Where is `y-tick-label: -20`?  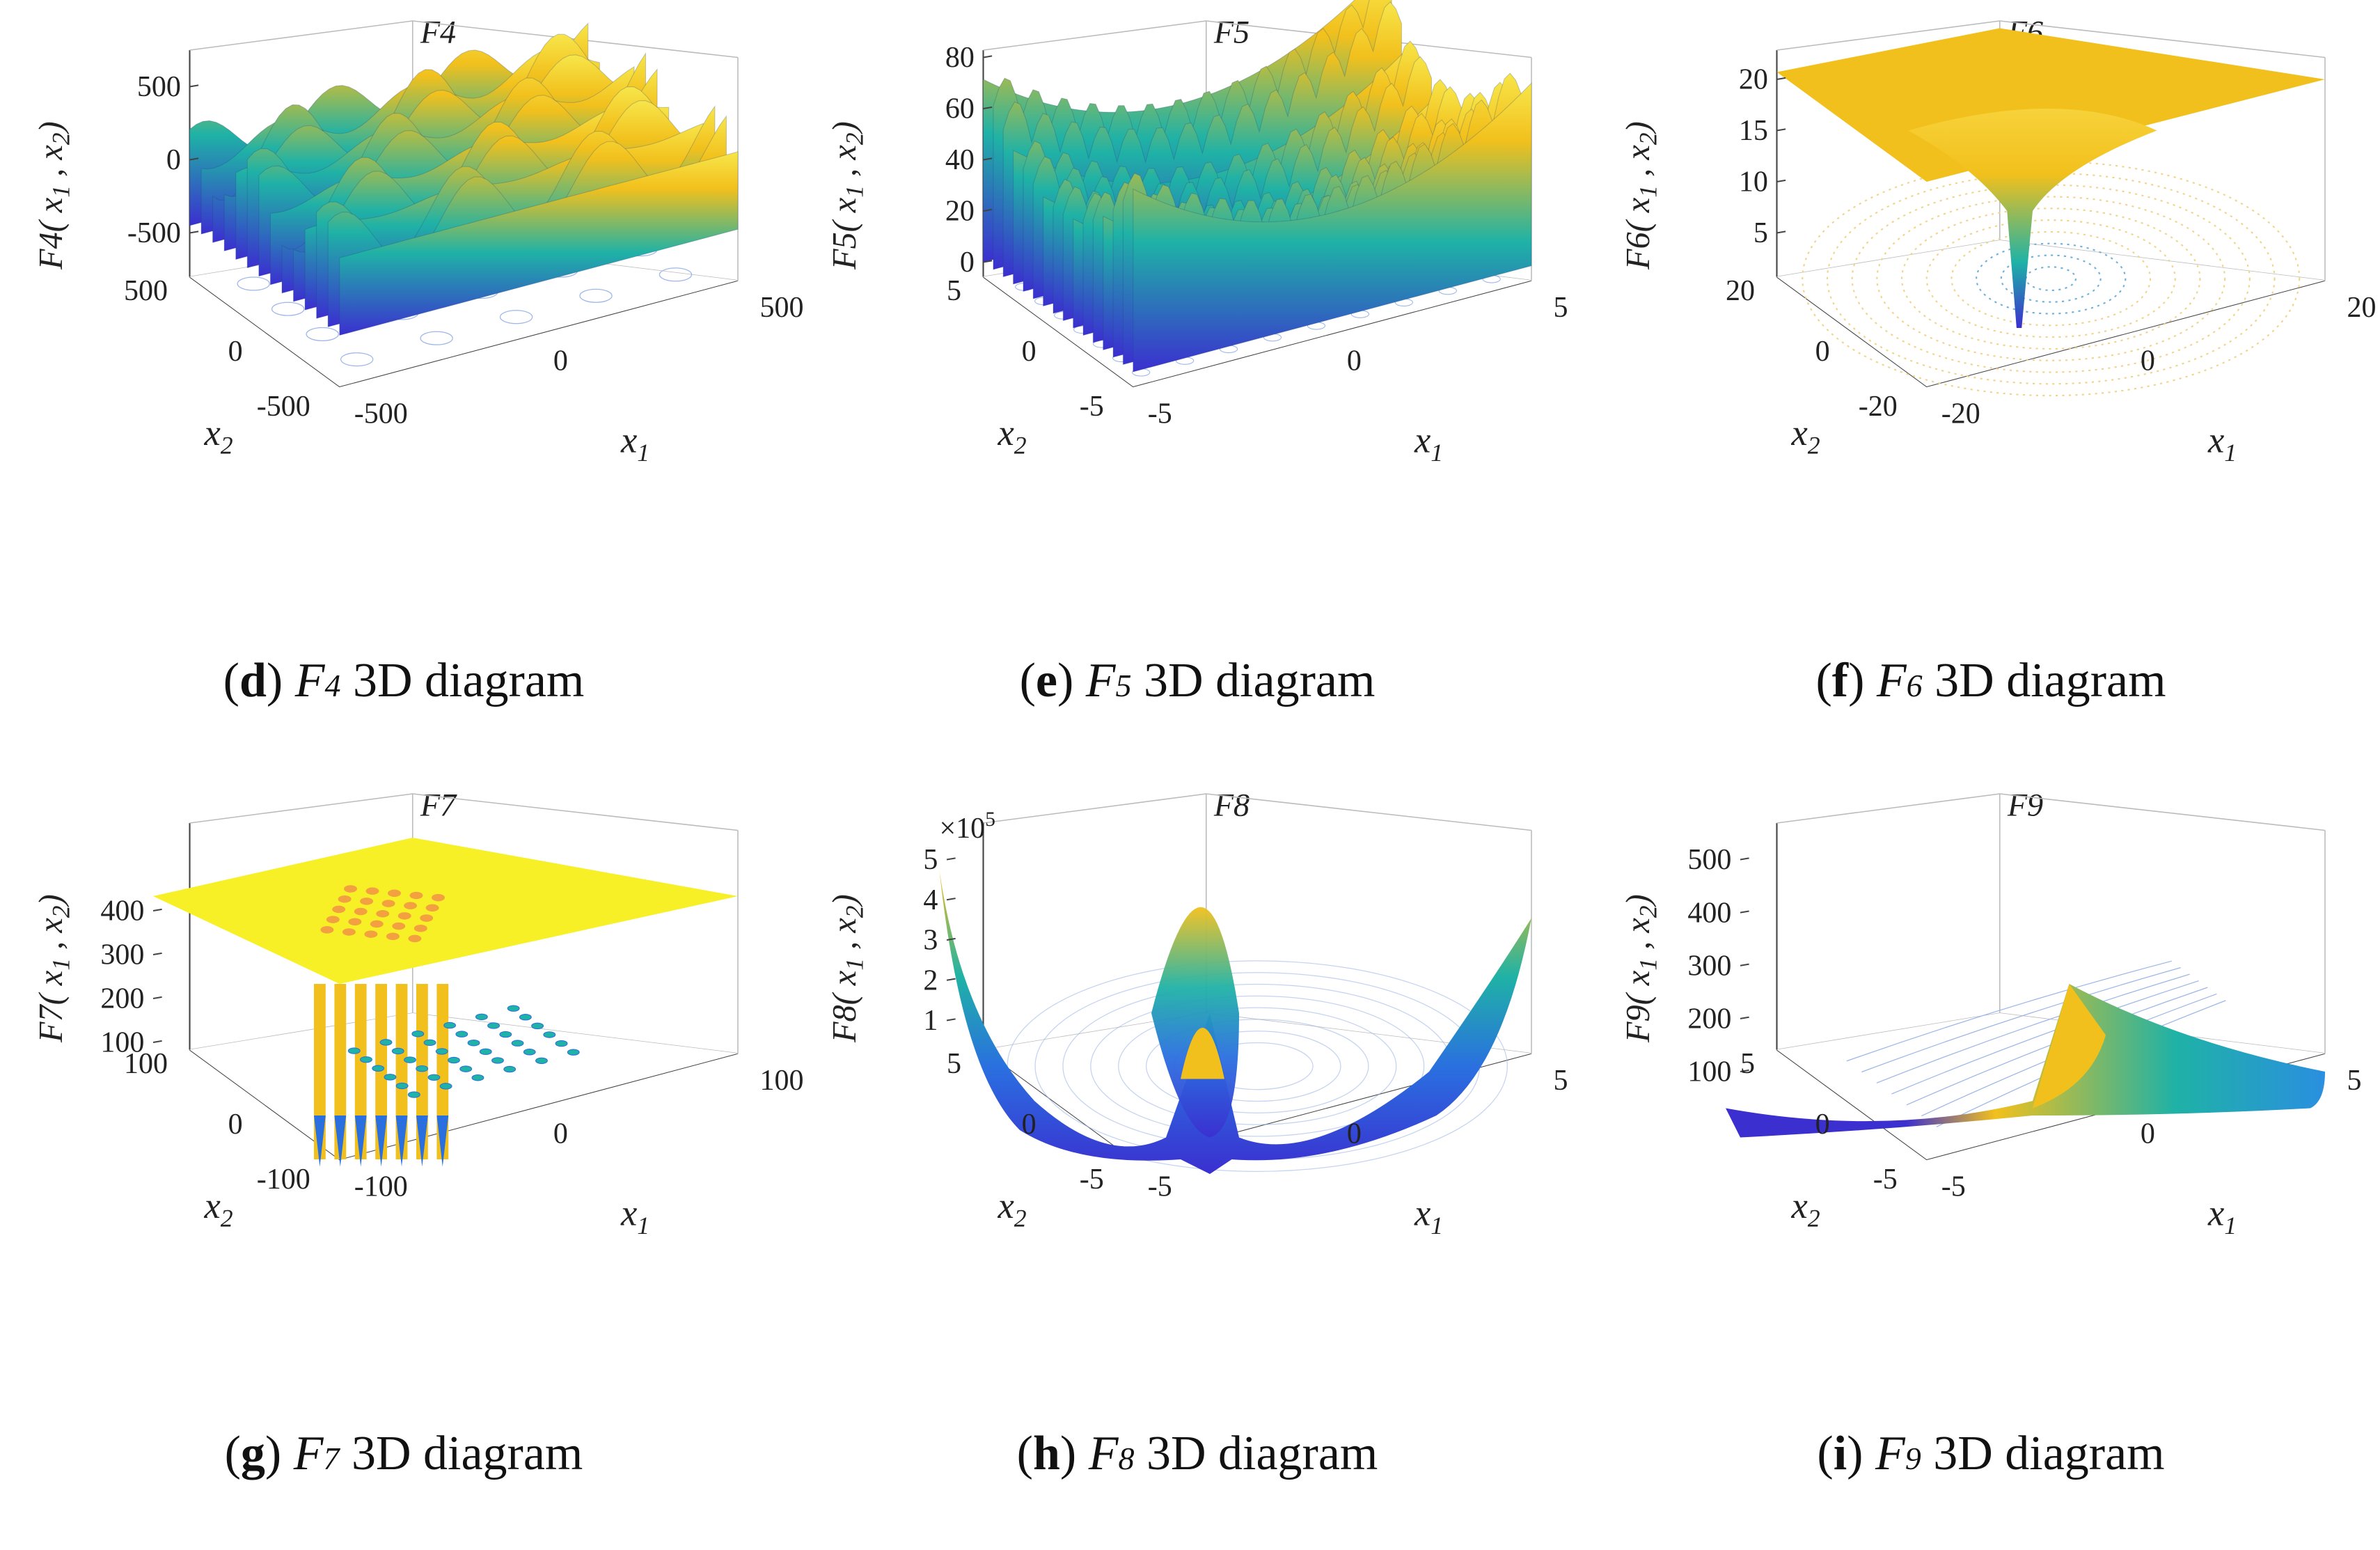
y-tick-label: -20 is located at coordinates (1878, 407).